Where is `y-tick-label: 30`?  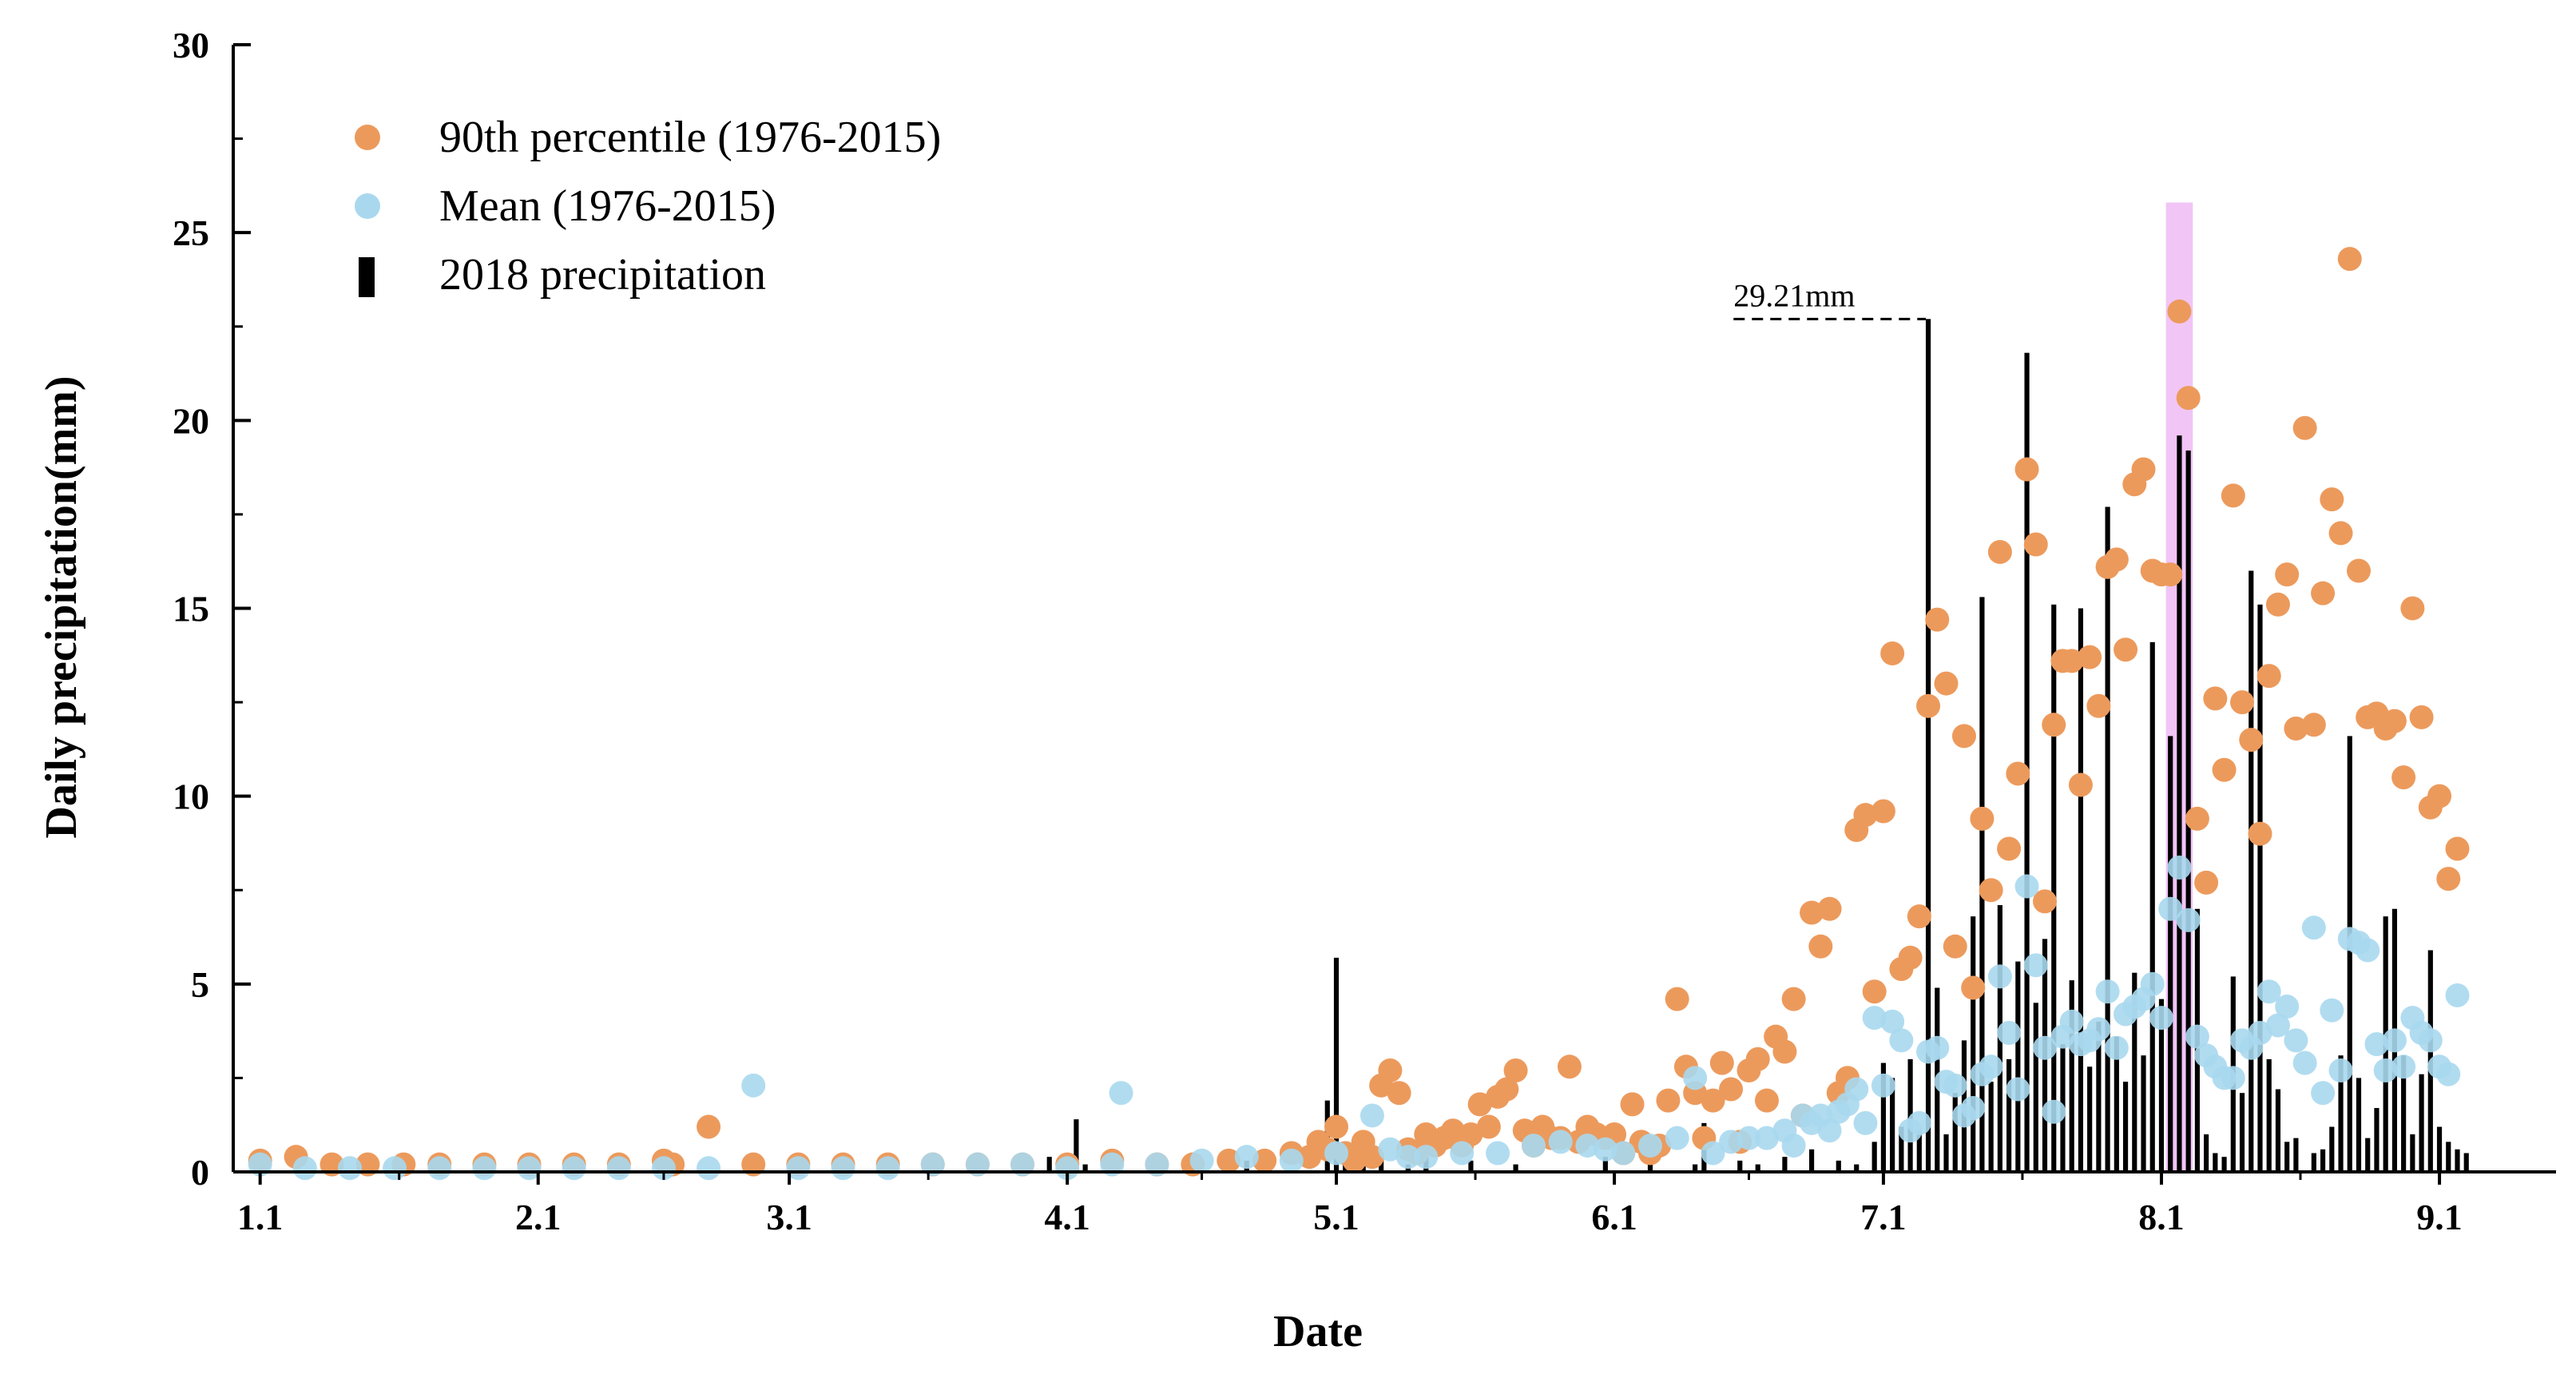
y-tick-label: 30 is located at coordinates (191, 46).